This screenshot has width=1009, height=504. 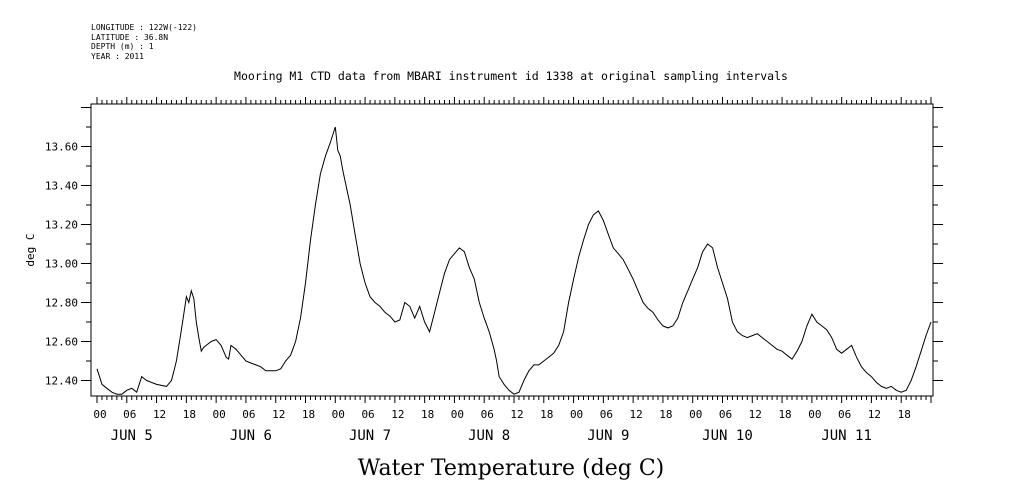 I want to click on y-tick-label: 13.00, so click(x=61, y=264).